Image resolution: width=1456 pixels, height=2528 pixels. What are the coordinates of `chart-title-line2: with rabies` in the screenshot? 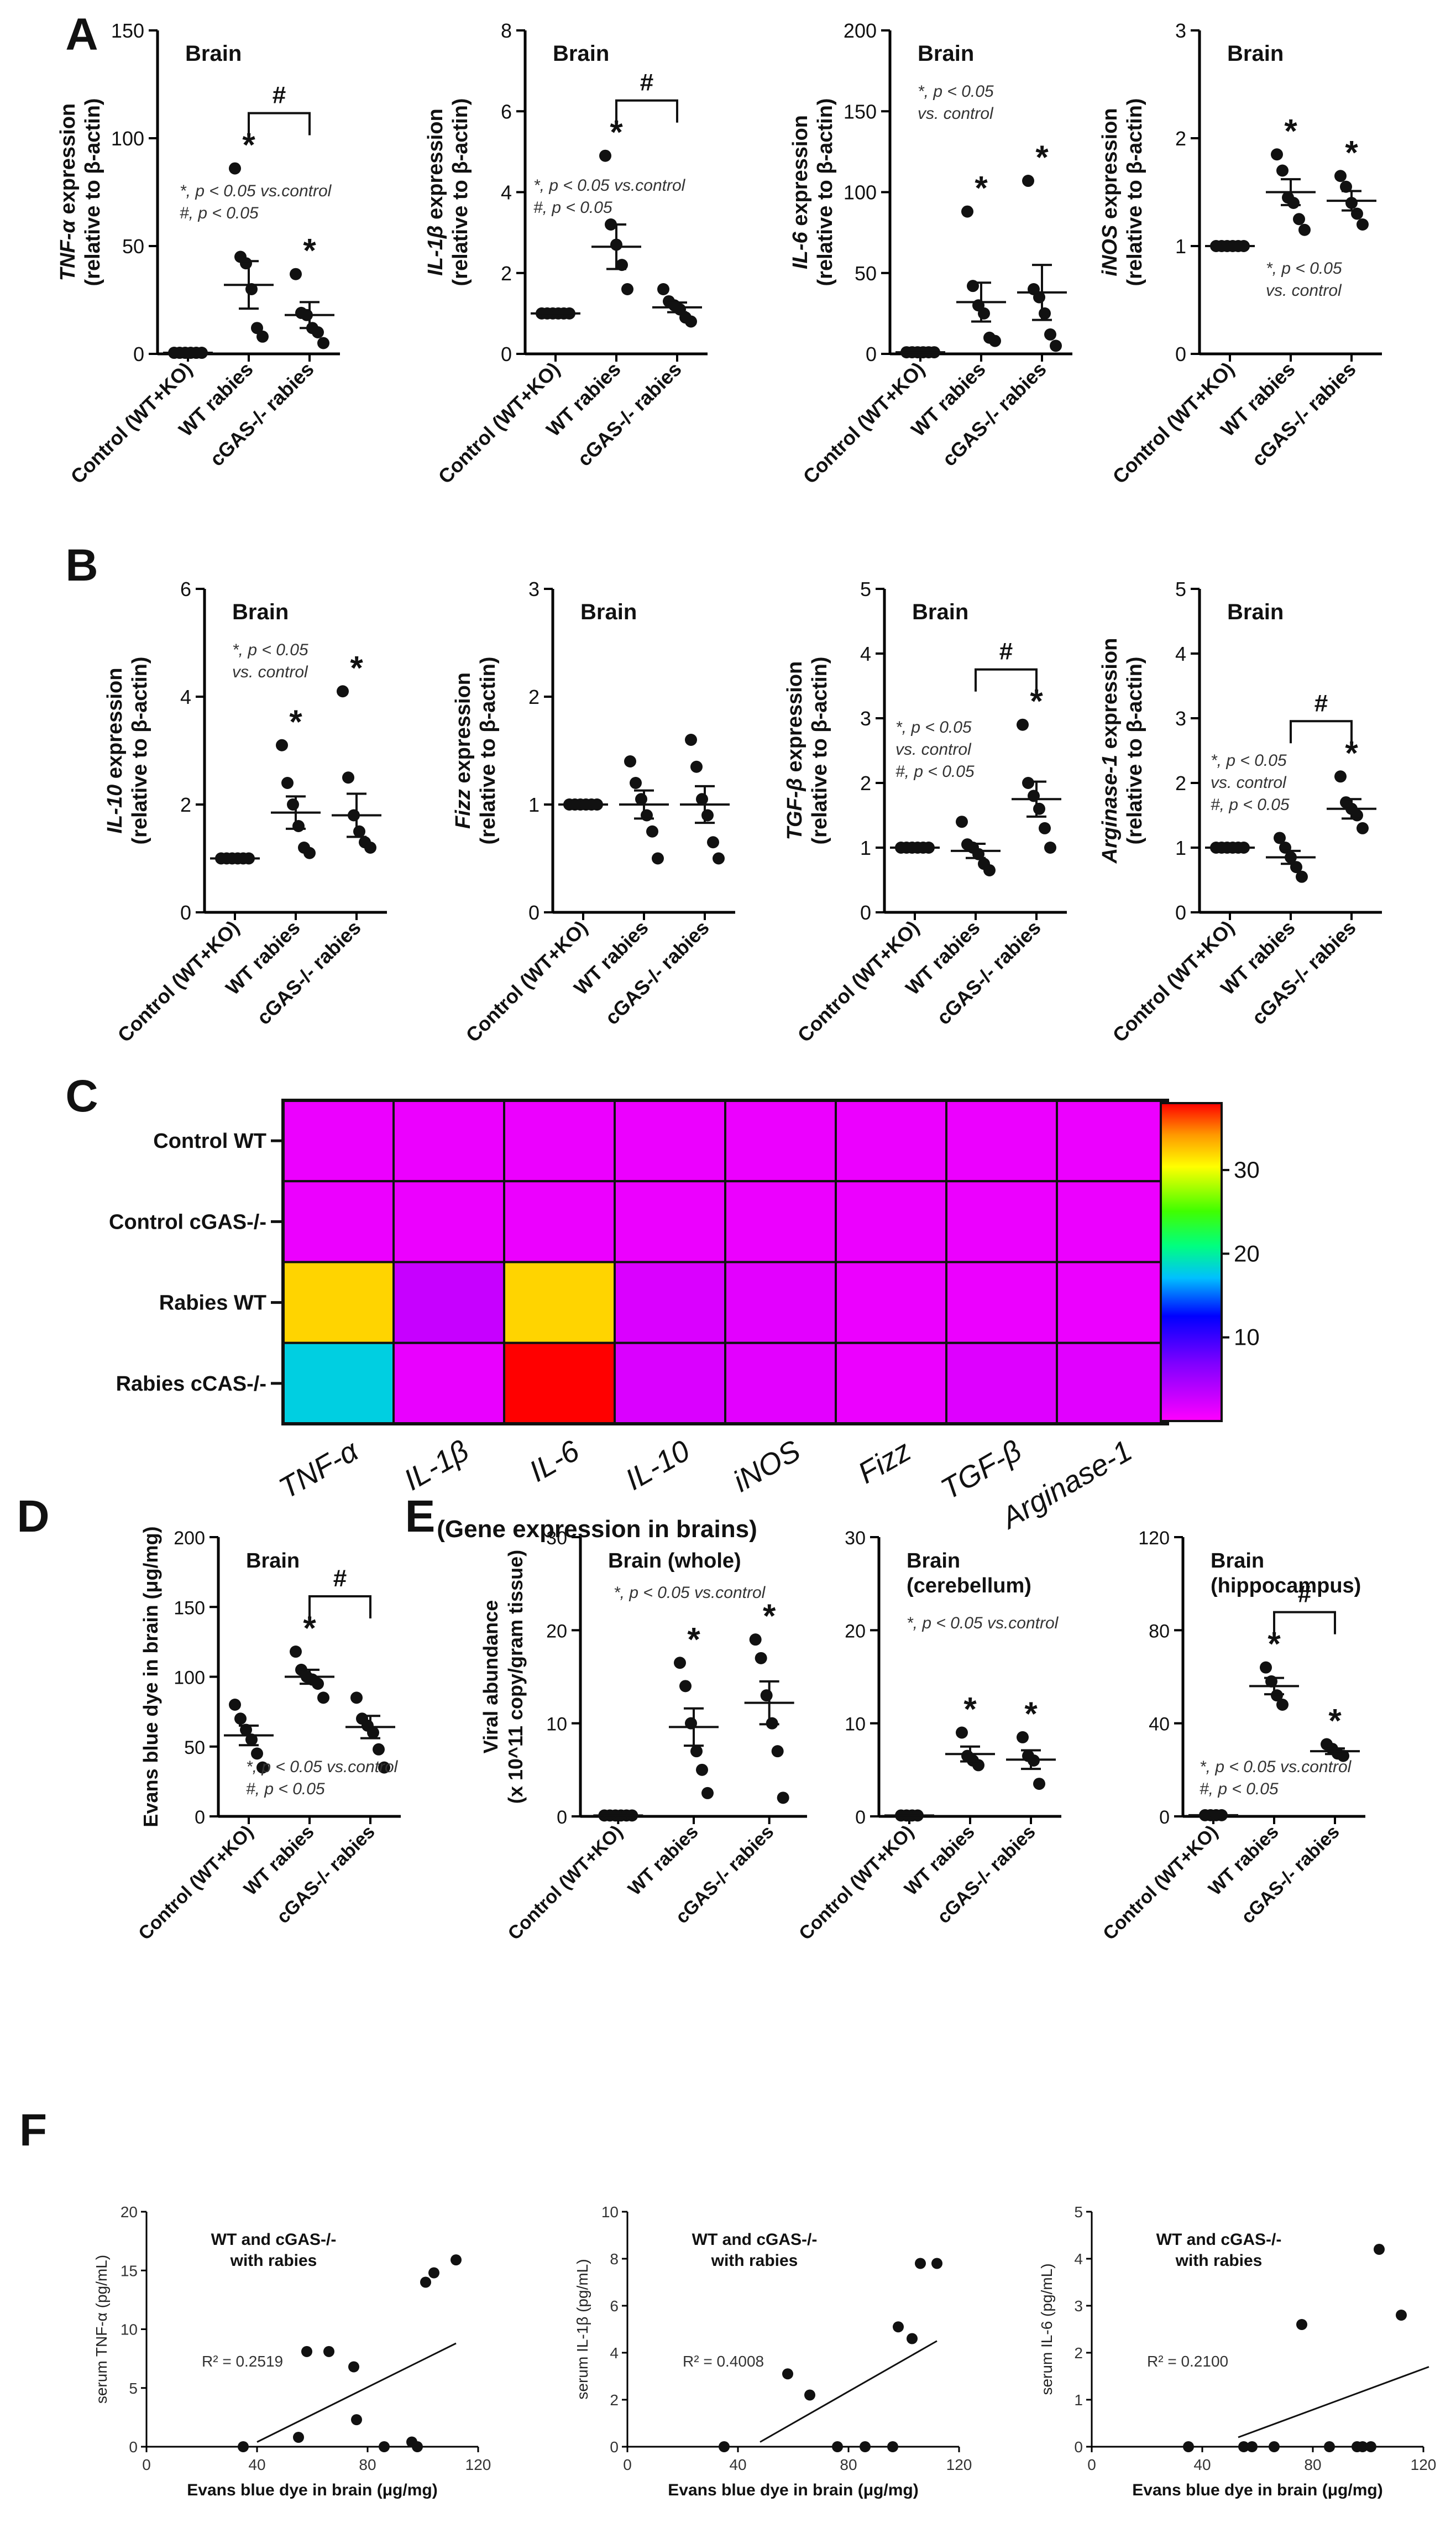 It's located at (273, 2261).